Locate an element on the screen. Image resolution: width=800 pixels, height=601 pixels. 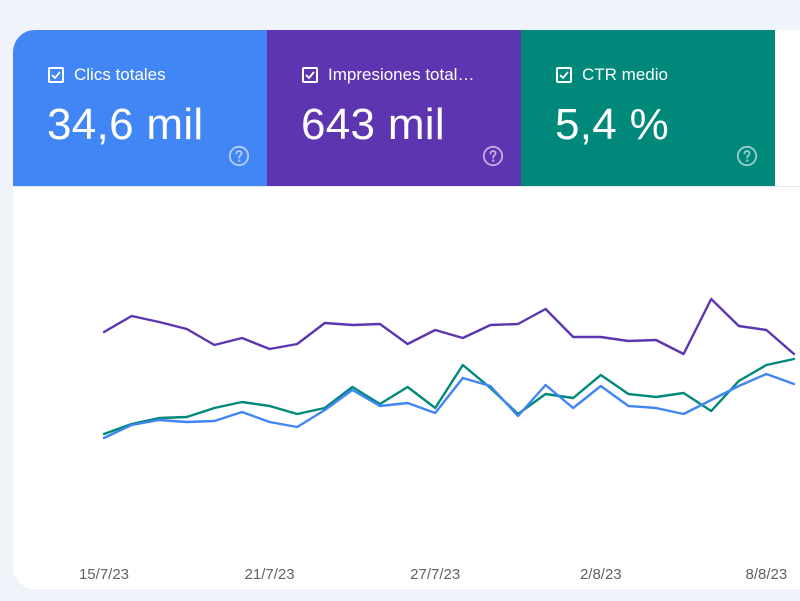
metric-label-row: Clics totales is located at coordinates (107, 75).